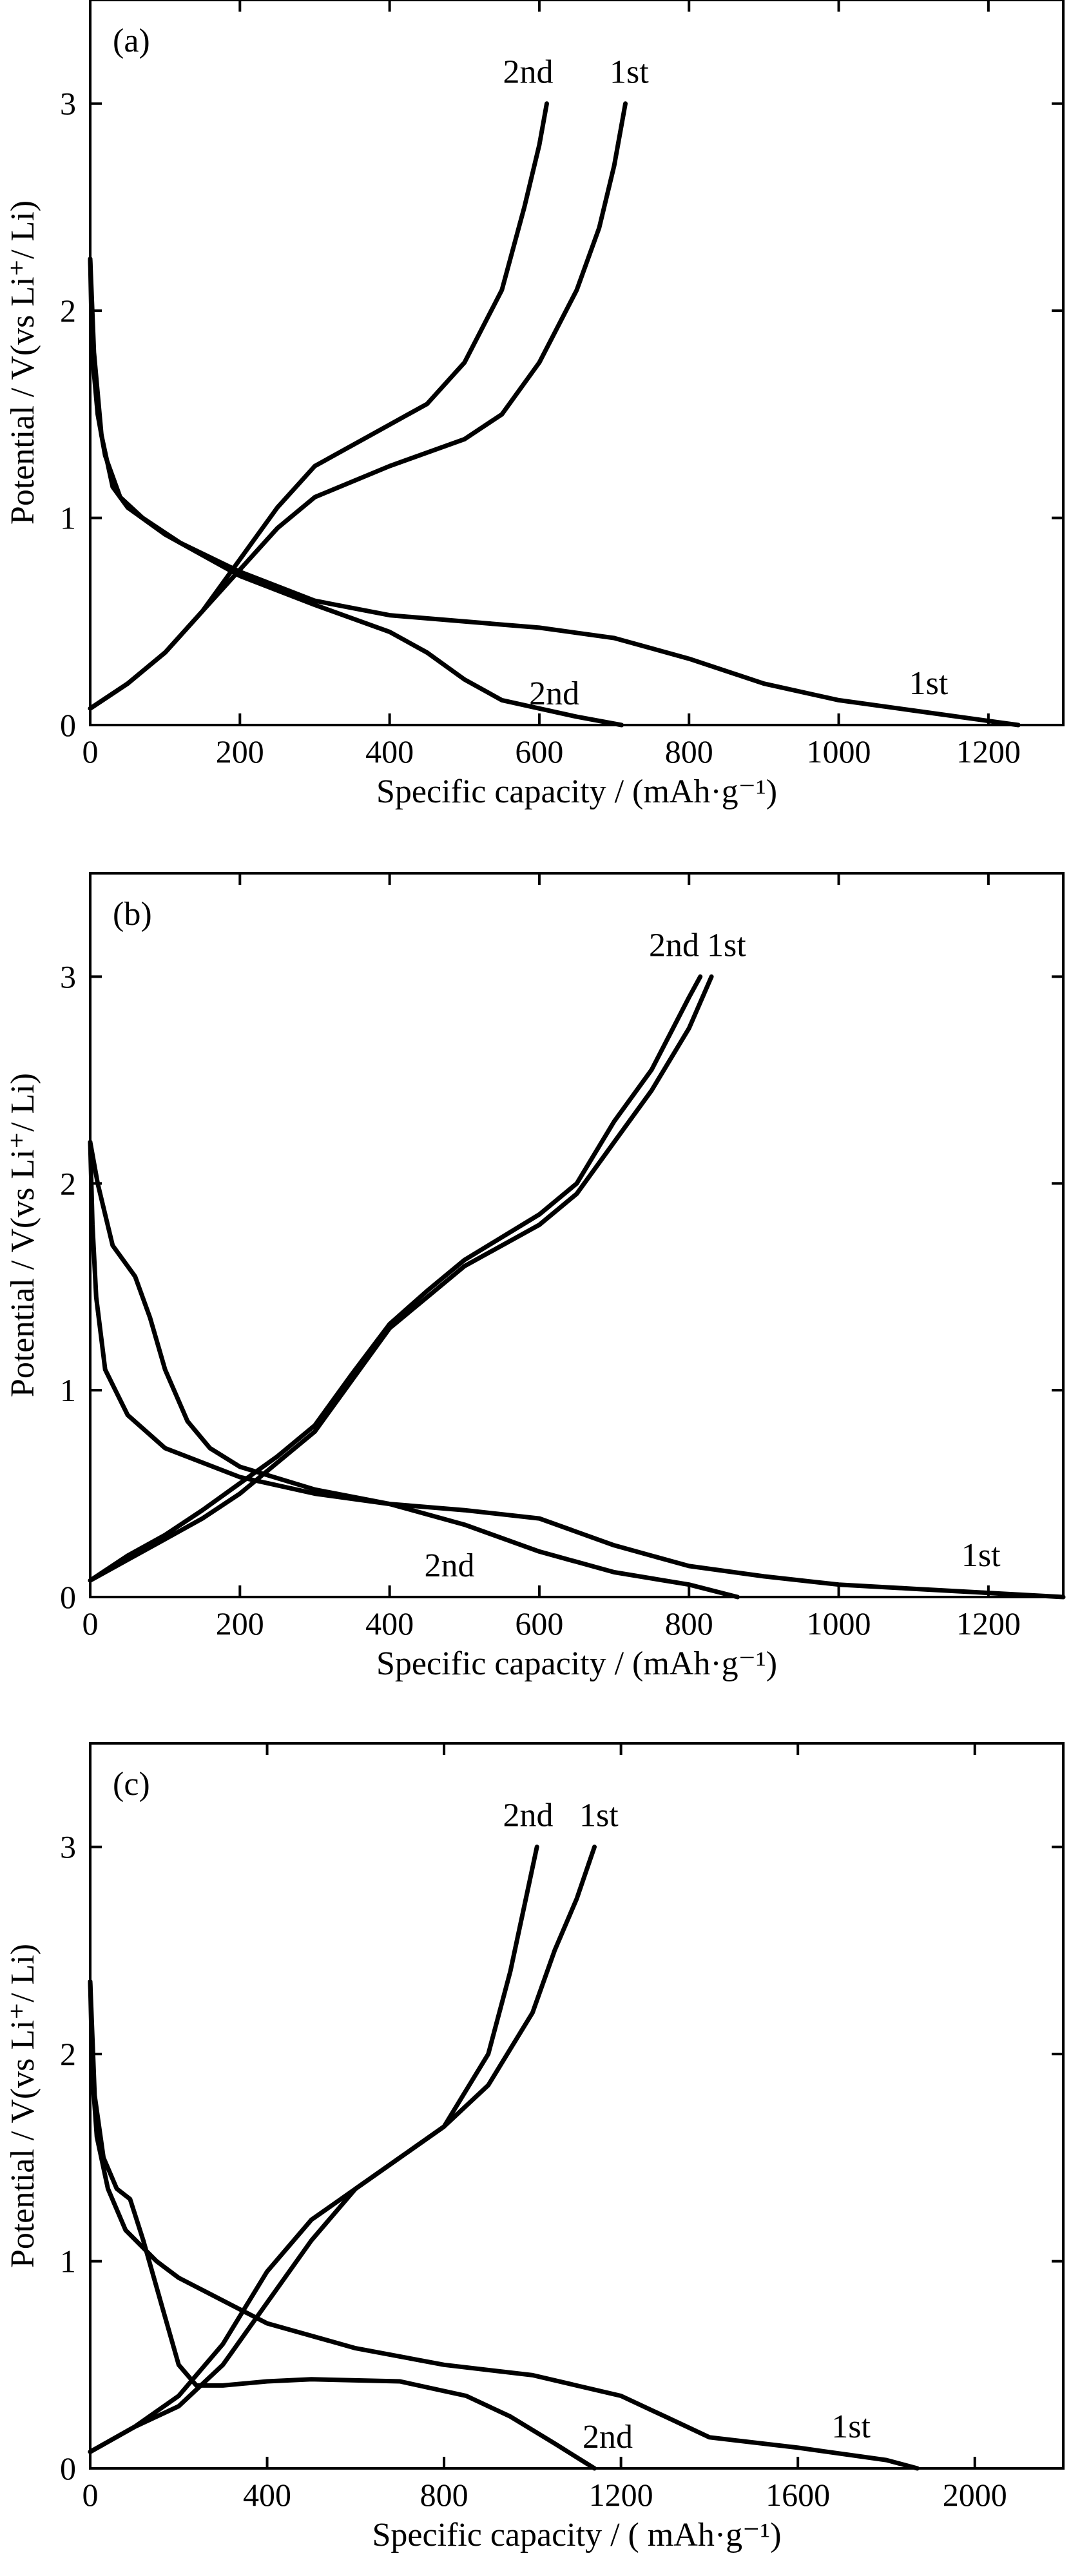  What do you see at coordinates (975, 2495) in the screenshot?
I see `x-tick-label: 2000` at bounding box center [975, 2495].